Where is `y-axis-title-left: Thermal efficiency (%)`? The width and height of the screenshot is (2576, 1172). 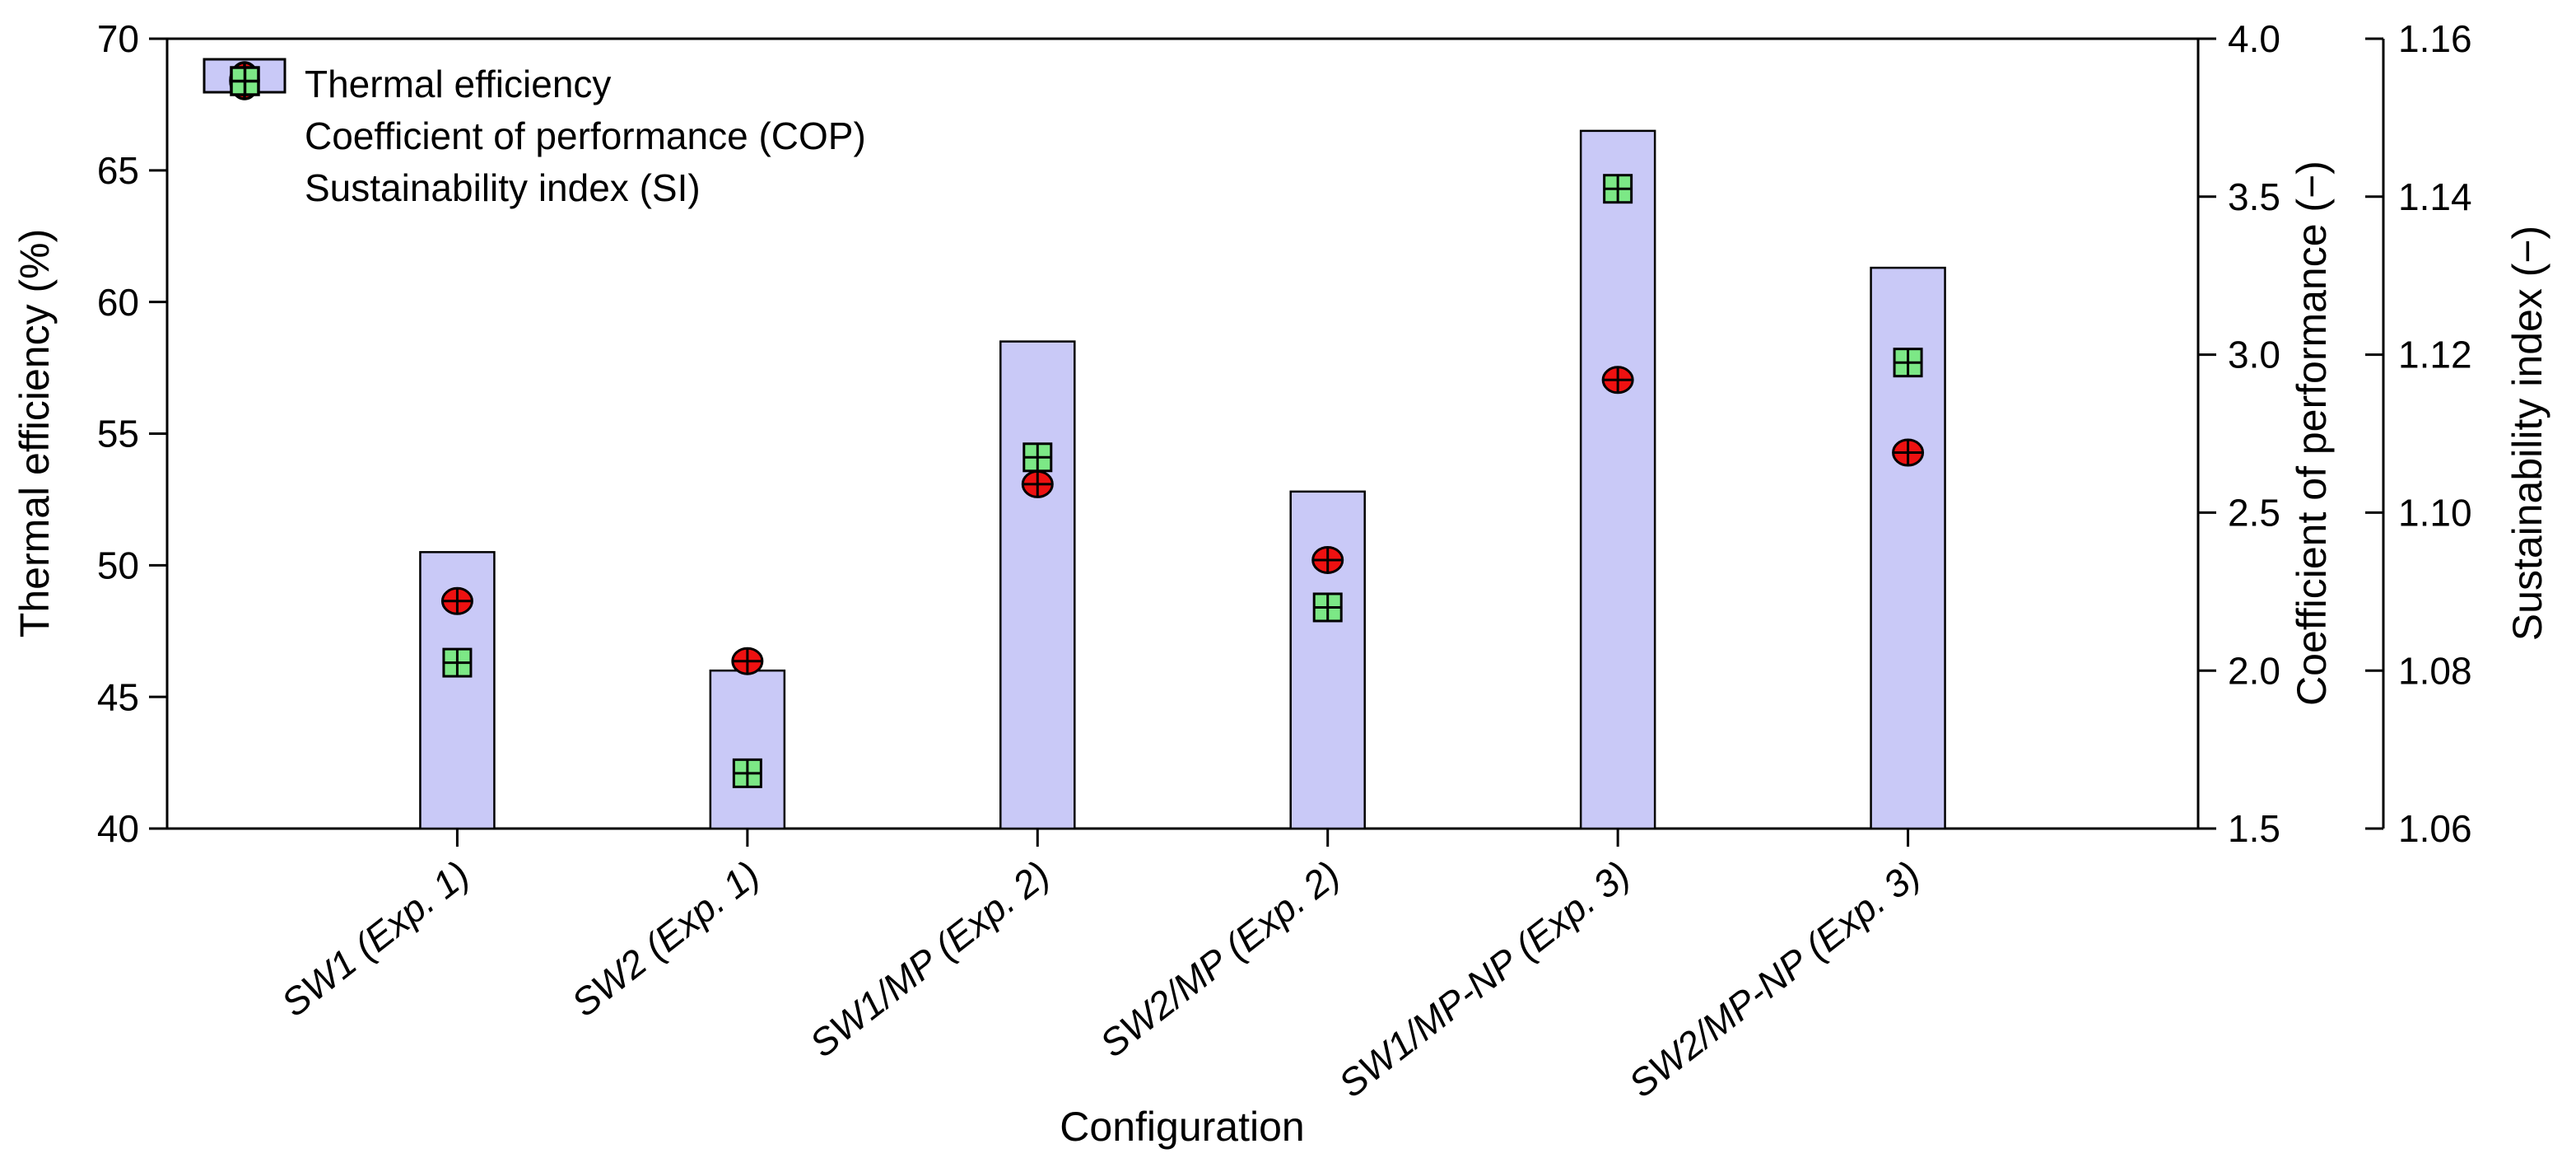 y-axis-title-left: Thermal efficiency (%) is located at coordinates (35, 433).